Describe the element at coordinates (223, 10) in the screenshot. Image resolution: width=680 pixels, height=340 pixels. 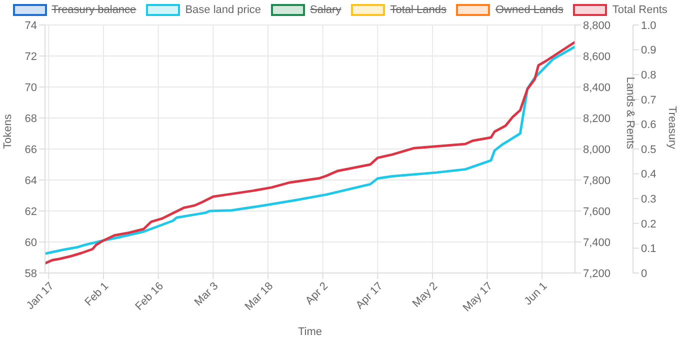
I see `legend-label: Base land price` at that location.